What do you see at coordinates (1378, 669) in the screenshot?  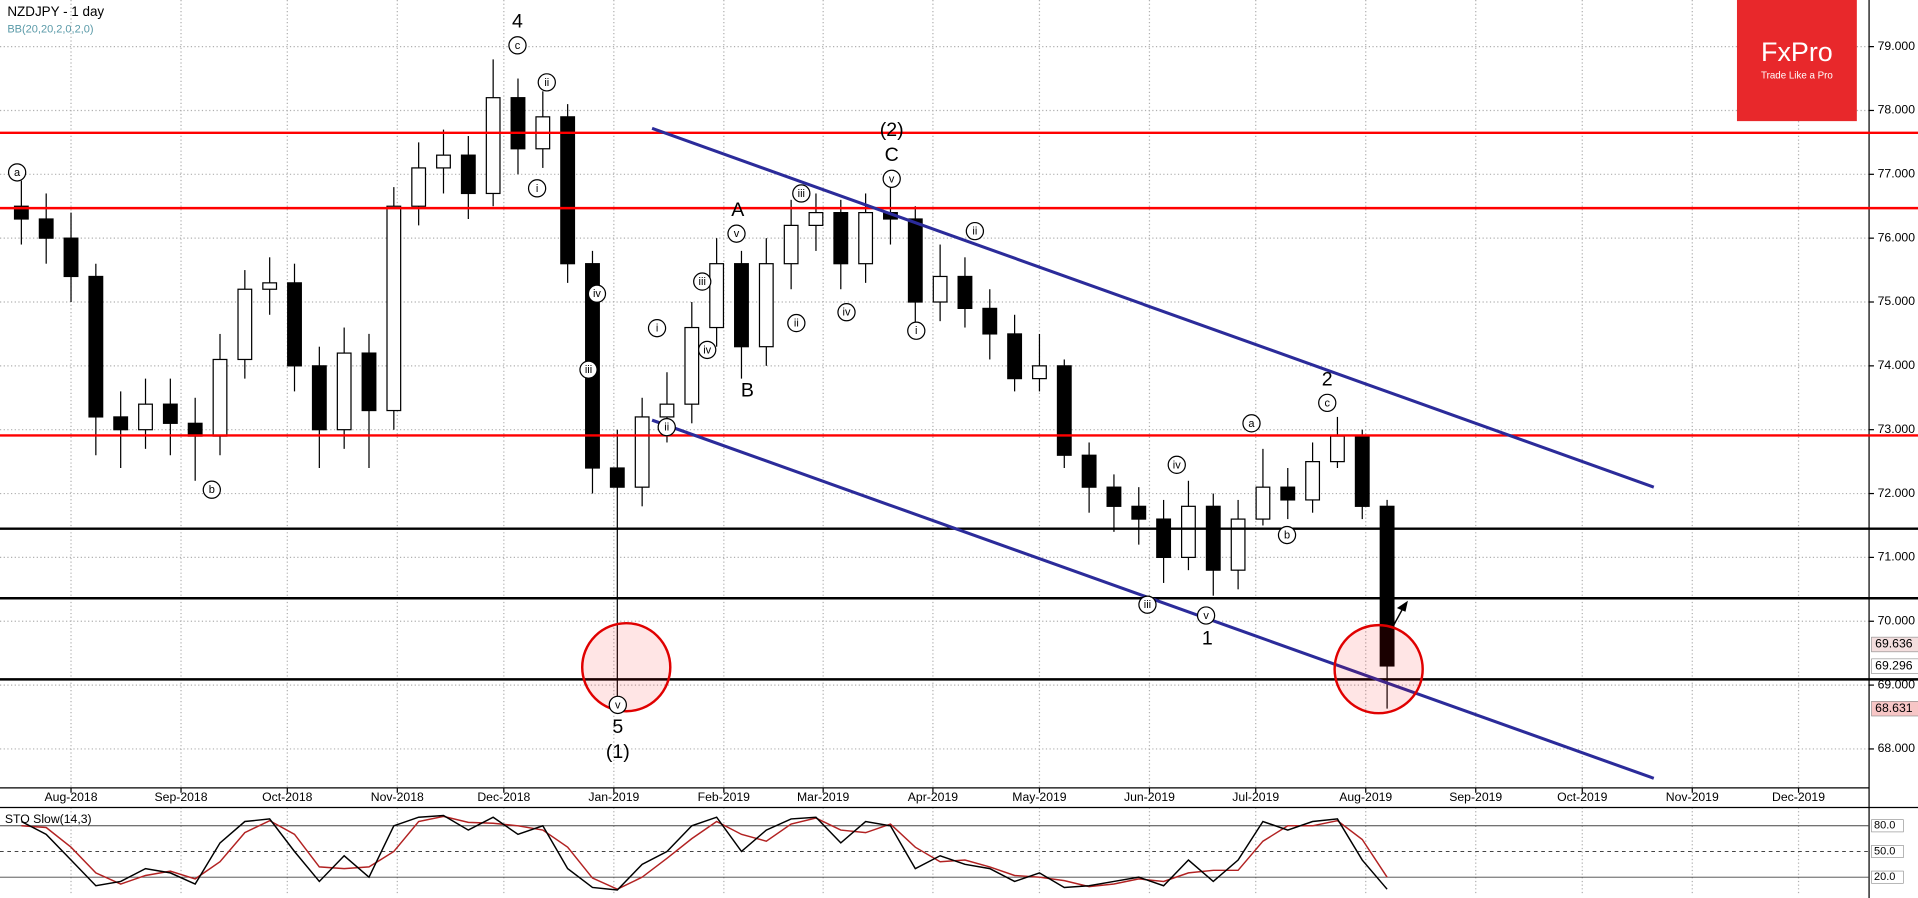 I see `highlight-circle` at bounding box center [1378, 669].